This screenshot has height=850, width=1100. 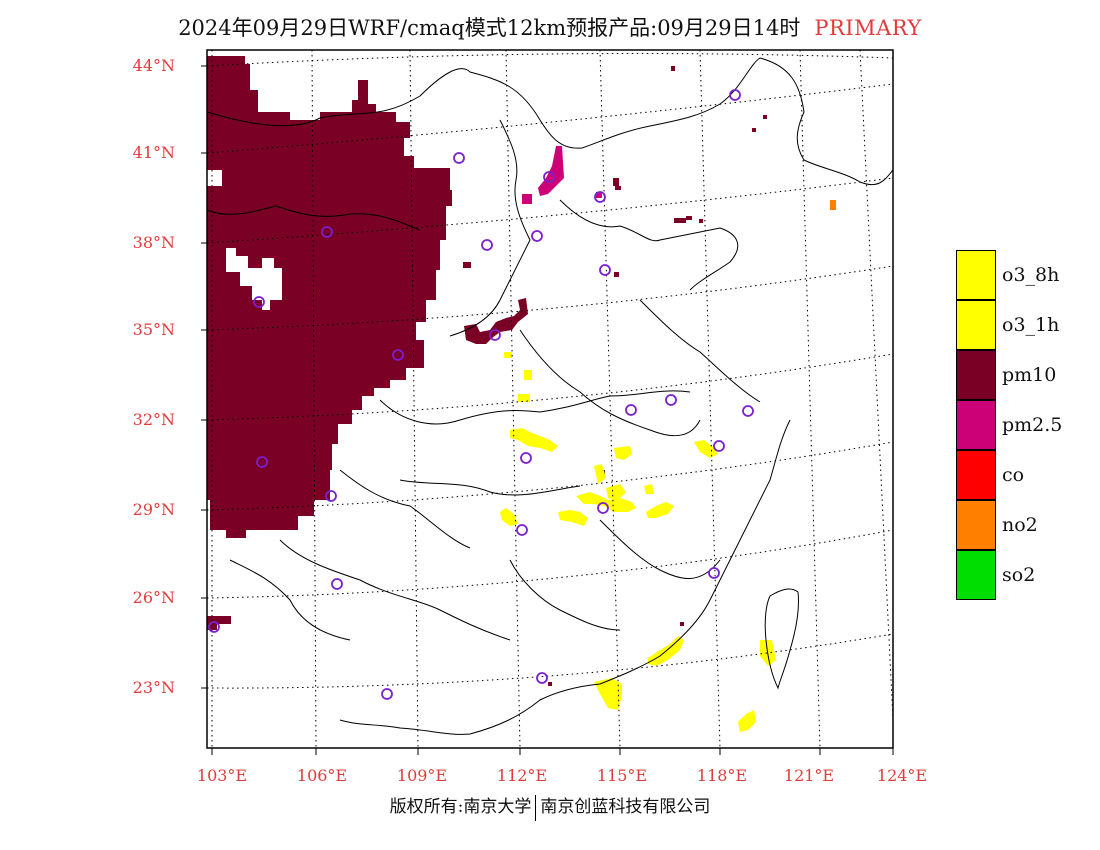 What do you see at coordinates (976, 475) in the screenshot?
I see `legend-swatch-co` at bounding box center [976, 475].